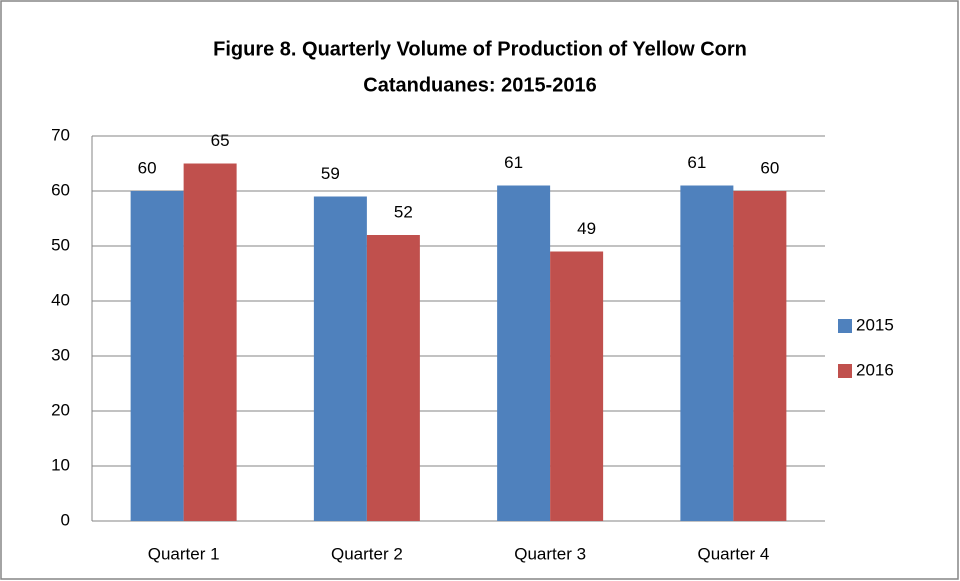 This screenshot has height=581, width=960. What do you see at coordinates (60, 244) in the screenshot?
I see `y-tick-label: 50` at bounding box center [60, 244].